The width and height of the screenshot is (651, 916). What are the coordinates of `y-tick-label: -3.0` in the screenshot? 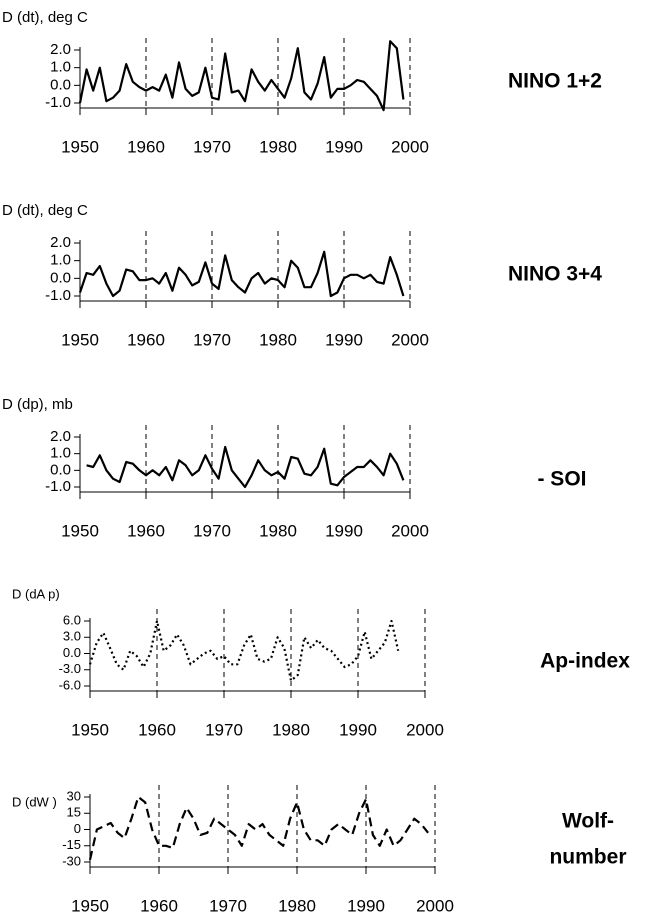 It's located at (70, 668).